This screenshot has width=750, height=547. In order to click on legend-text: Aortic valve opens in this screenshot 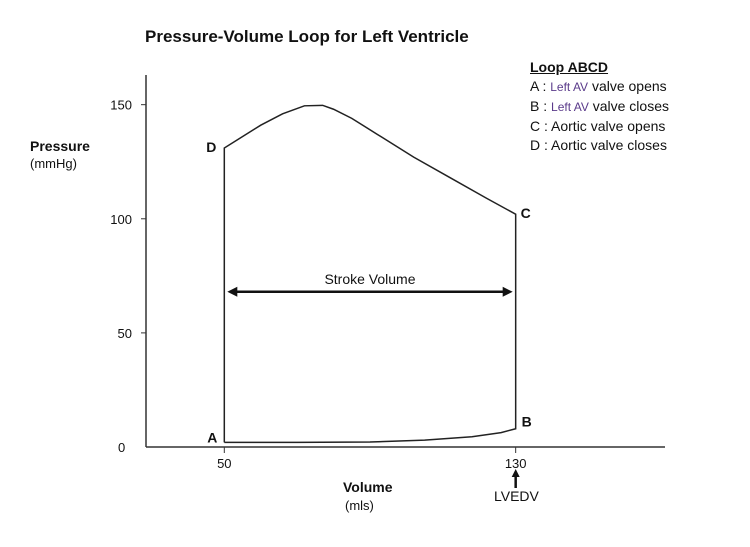, I will do `click(608, 126)`.